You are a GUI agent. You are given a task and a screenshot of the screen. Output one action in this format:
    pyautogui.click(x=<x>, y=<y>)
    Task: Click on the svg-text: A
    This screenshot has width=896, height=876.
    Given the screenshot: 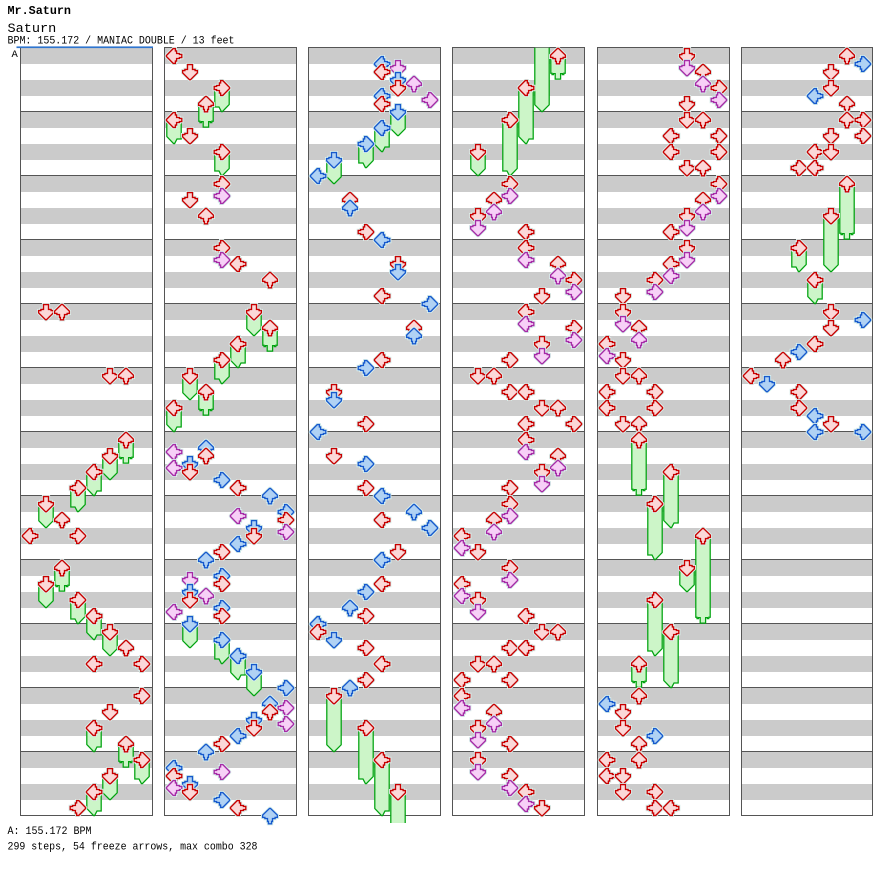 What is the action you would take?
    pyautogui.click(x=15, y=55)
    